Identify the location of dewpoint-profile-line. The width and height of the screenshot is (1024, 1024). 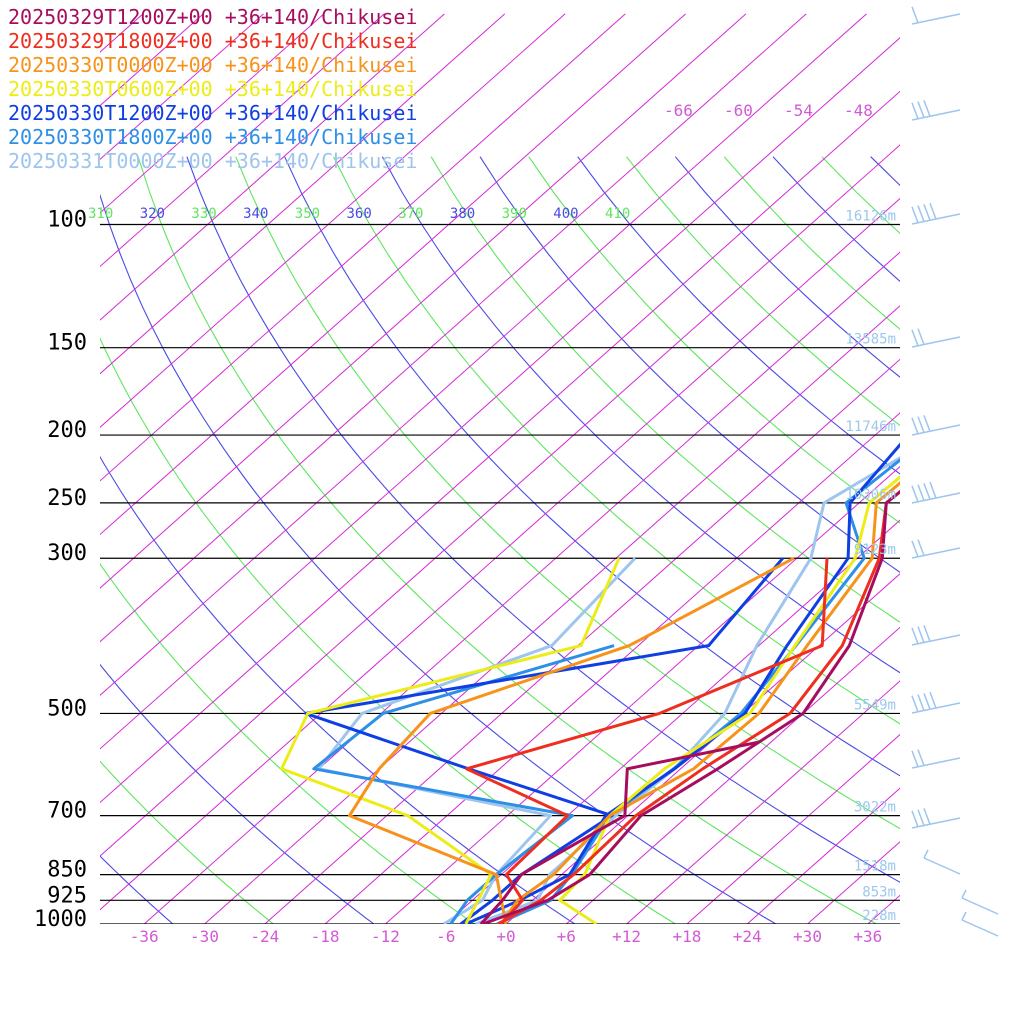
(647, 741).